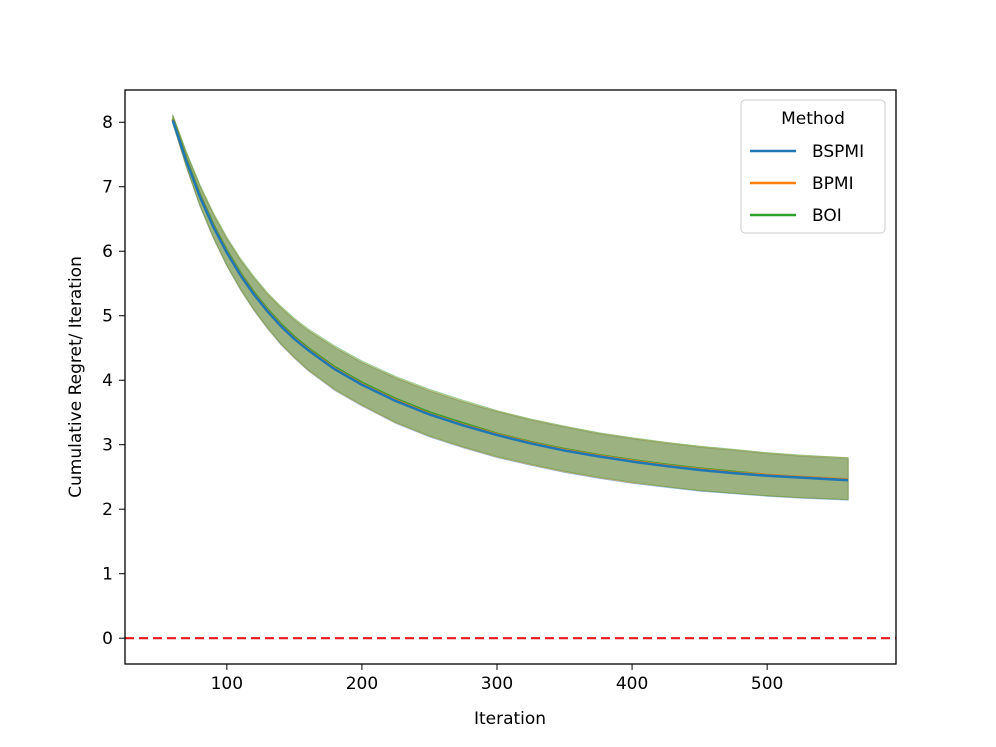 The width and height of the screenshot is (996, 747). I want to click on y-axis-ticks: 0 1 2 3 4 5 6 7 8, so click(113, 381).